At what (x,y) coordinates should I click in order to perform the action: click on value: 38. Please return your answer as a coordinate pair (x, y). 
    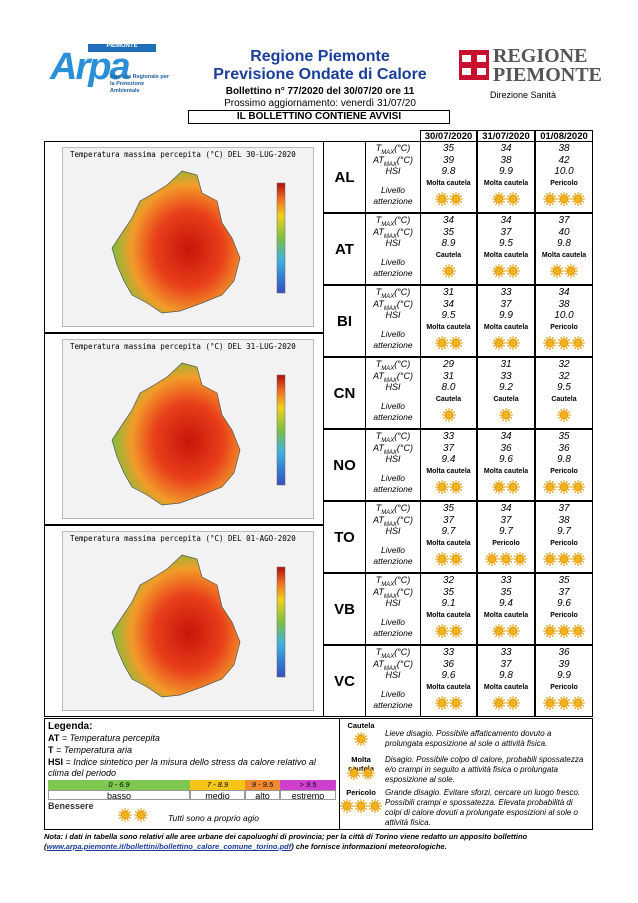
    Looking at the image, I should click on (564, 148).